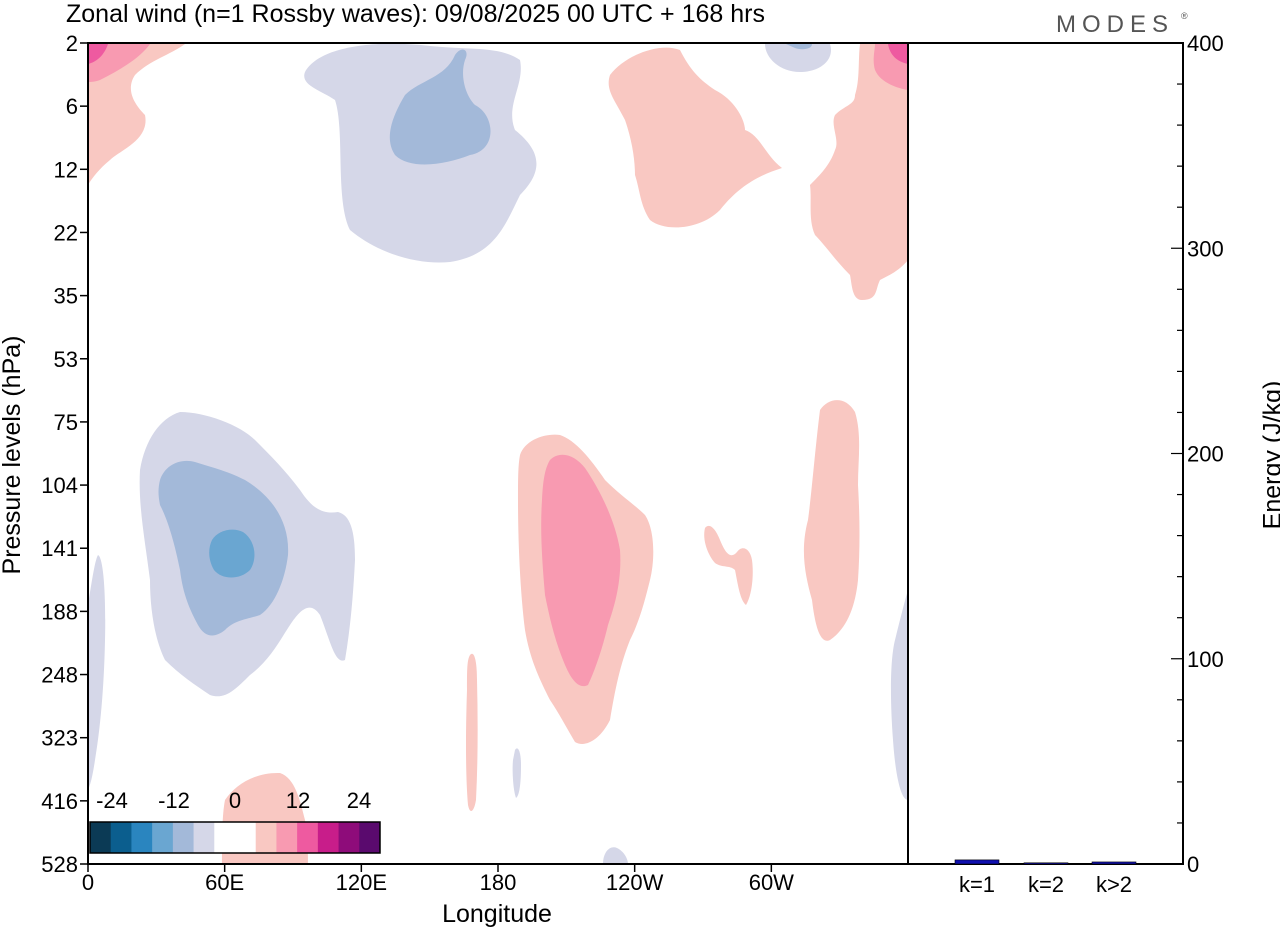 This screenshot has height=930, width=1280. I want to click on contour-positive-right-edge-inner, so click(898, 54).